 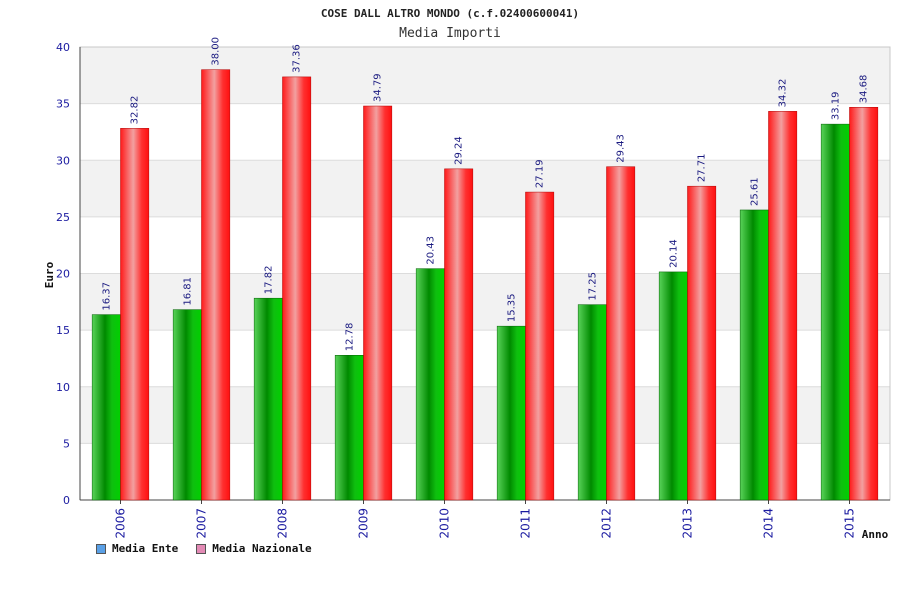 I want to click on y-tick-label: 20, so click(x=63, y=274).